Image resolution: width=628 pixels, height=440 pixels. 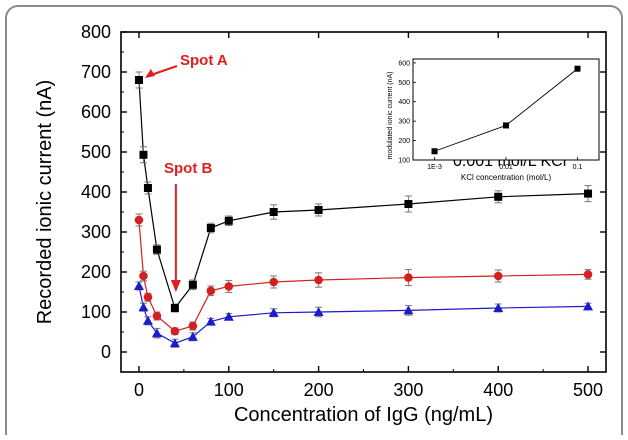 I want to click on x-tick-label: 0, so click(x=139, y=390).